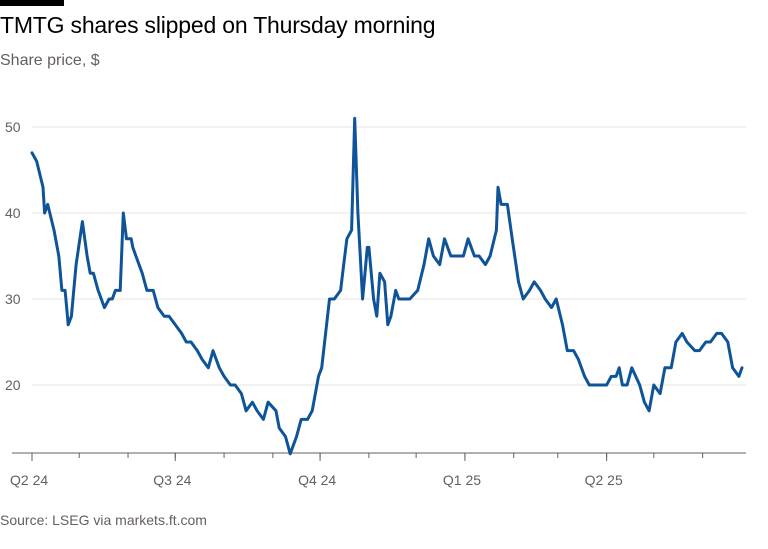 The height and width of the screenshot is (549, 768). I want to click on y-tick-label: 50, so click(13, 127).